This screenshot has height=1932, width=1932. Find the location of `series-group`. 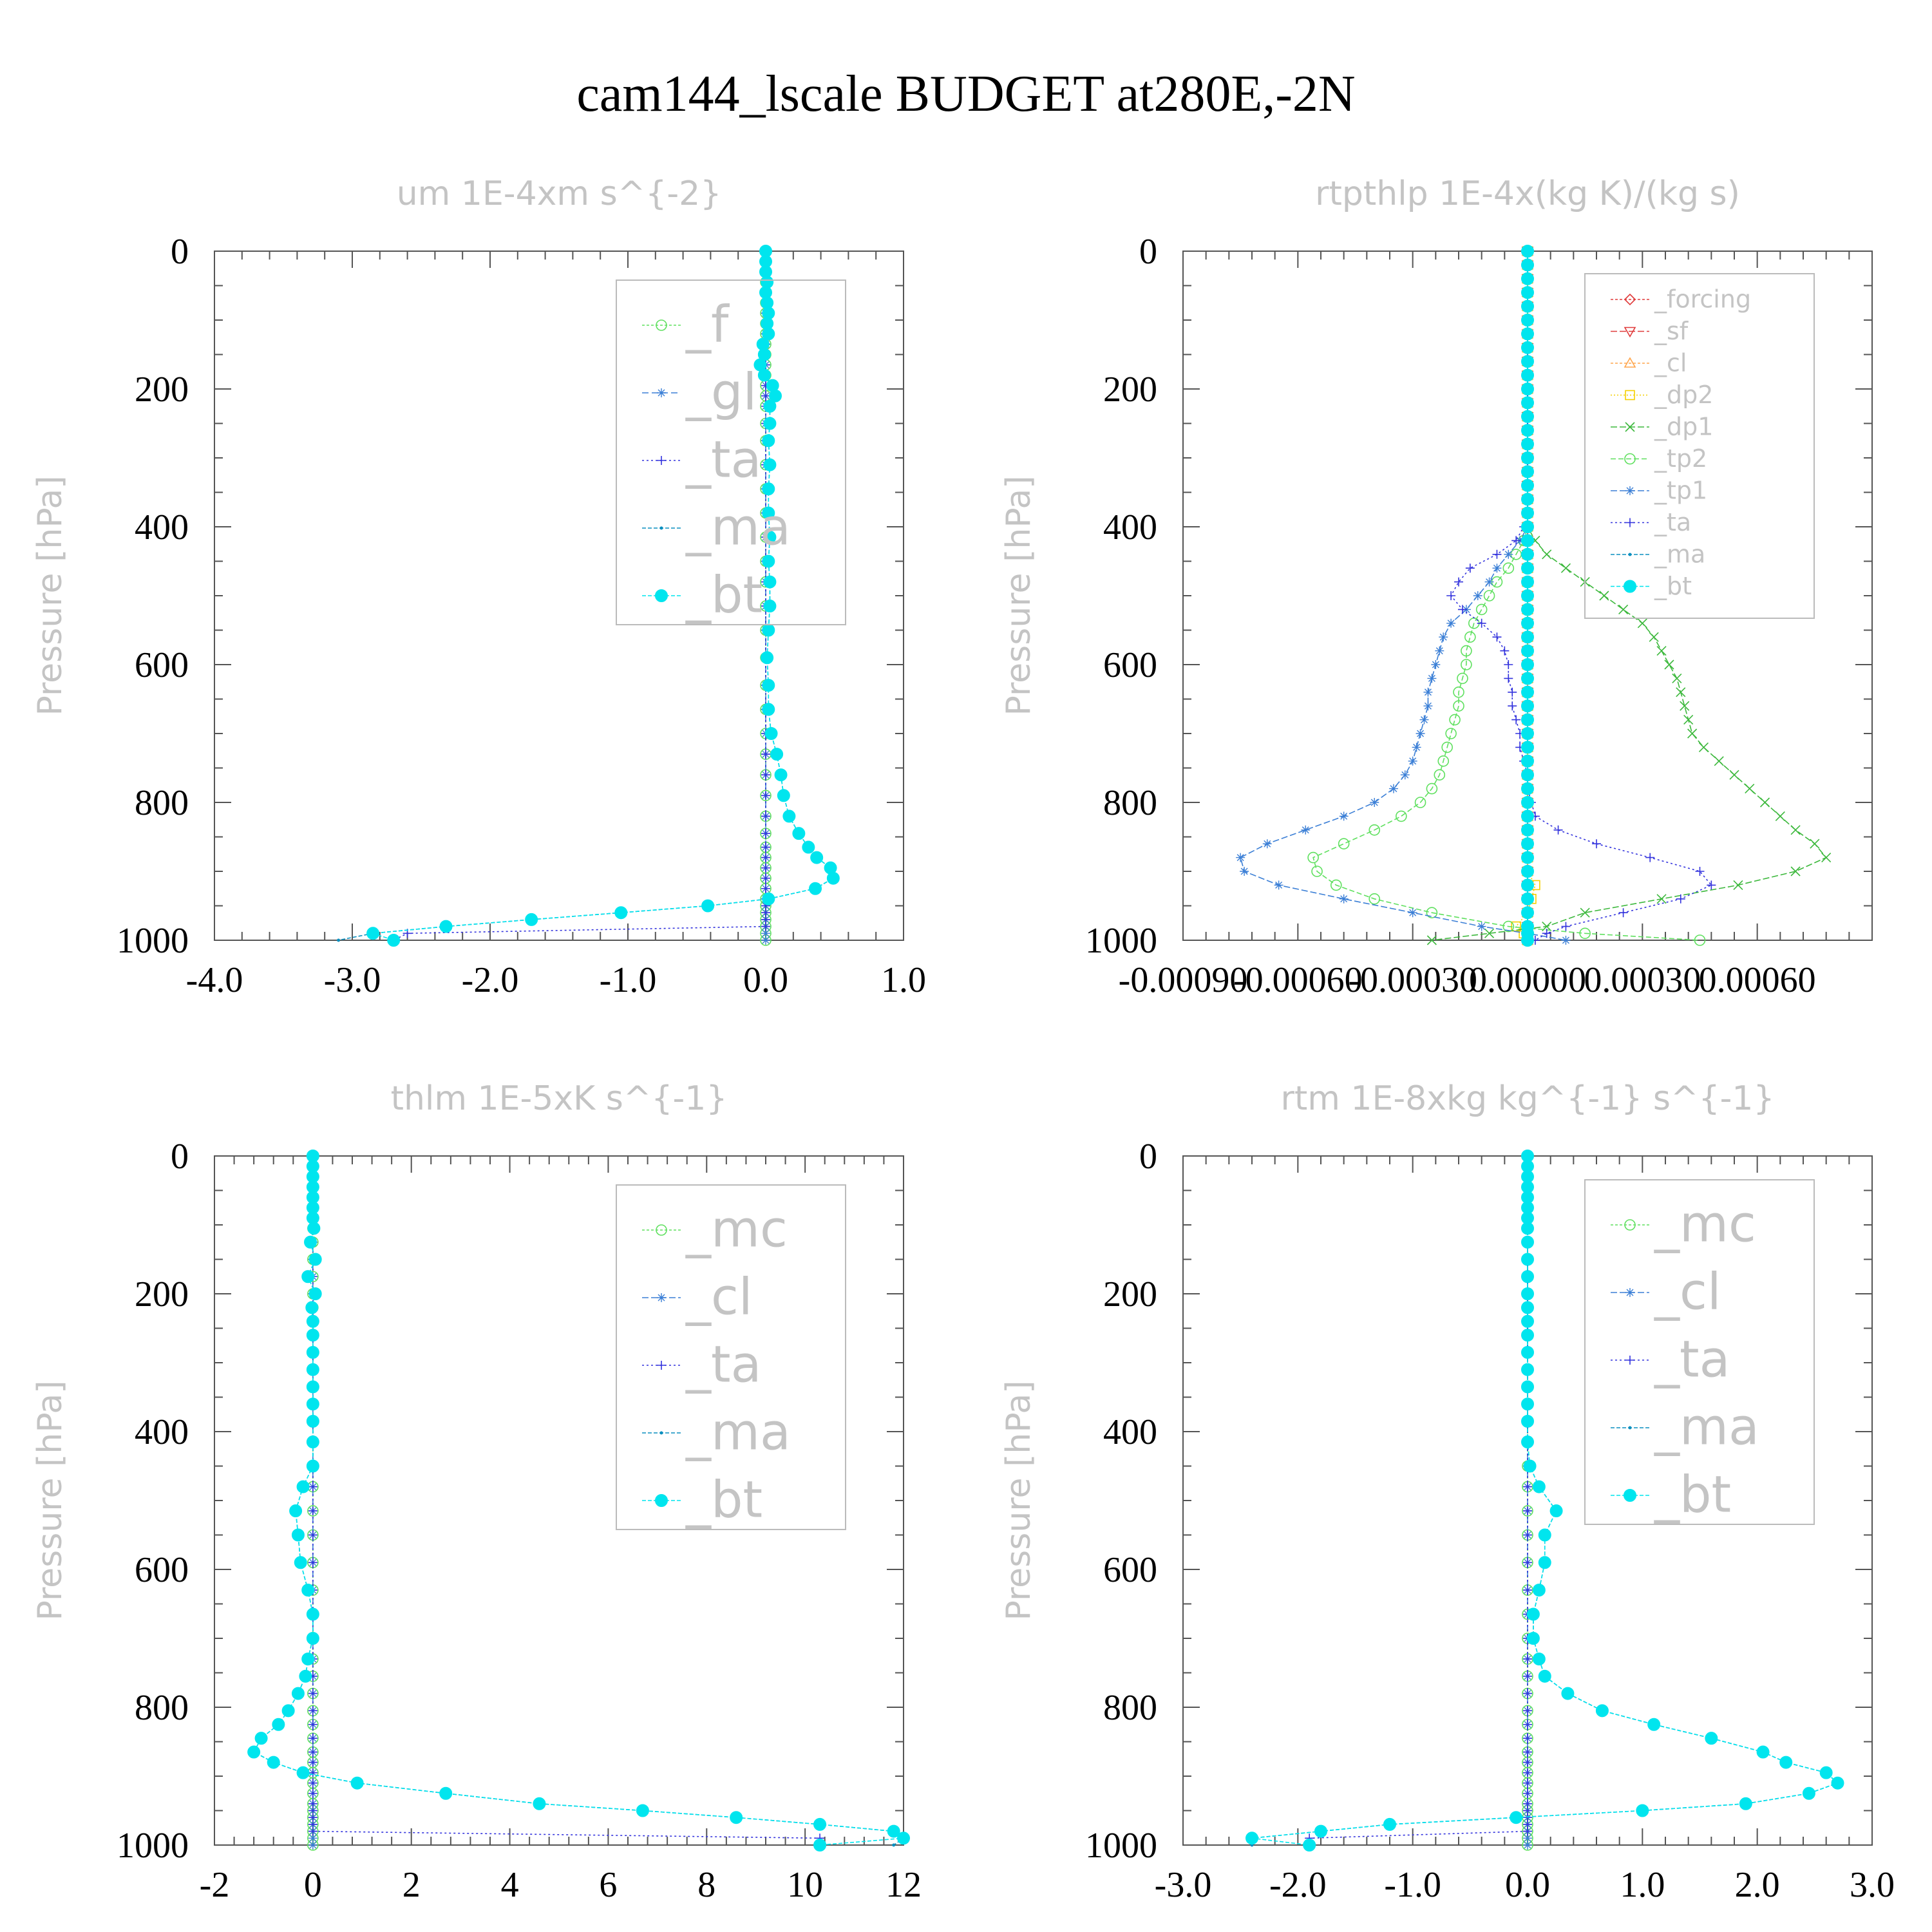

series-group is located at coordinates (588, 596).